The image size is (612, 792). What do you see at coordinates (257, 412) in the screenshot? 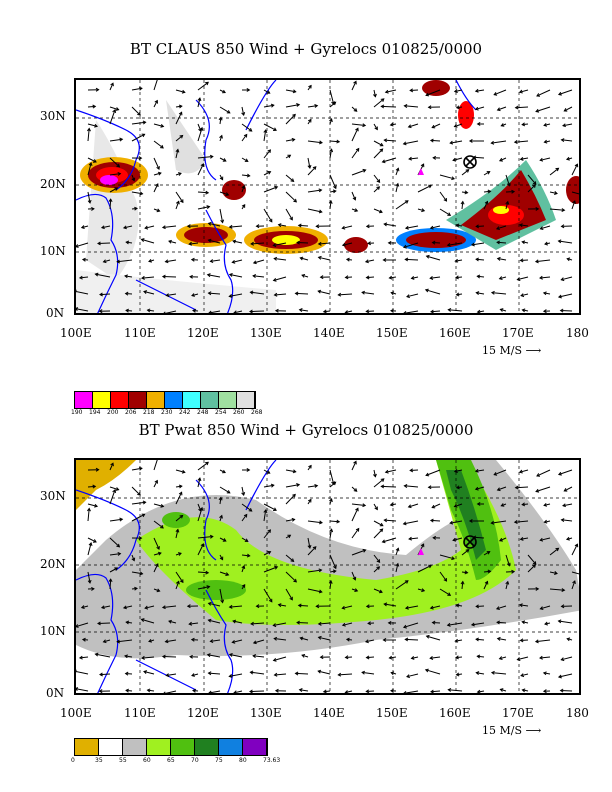
I see `top-legend-label: 268` at bounding box center [257, 412].